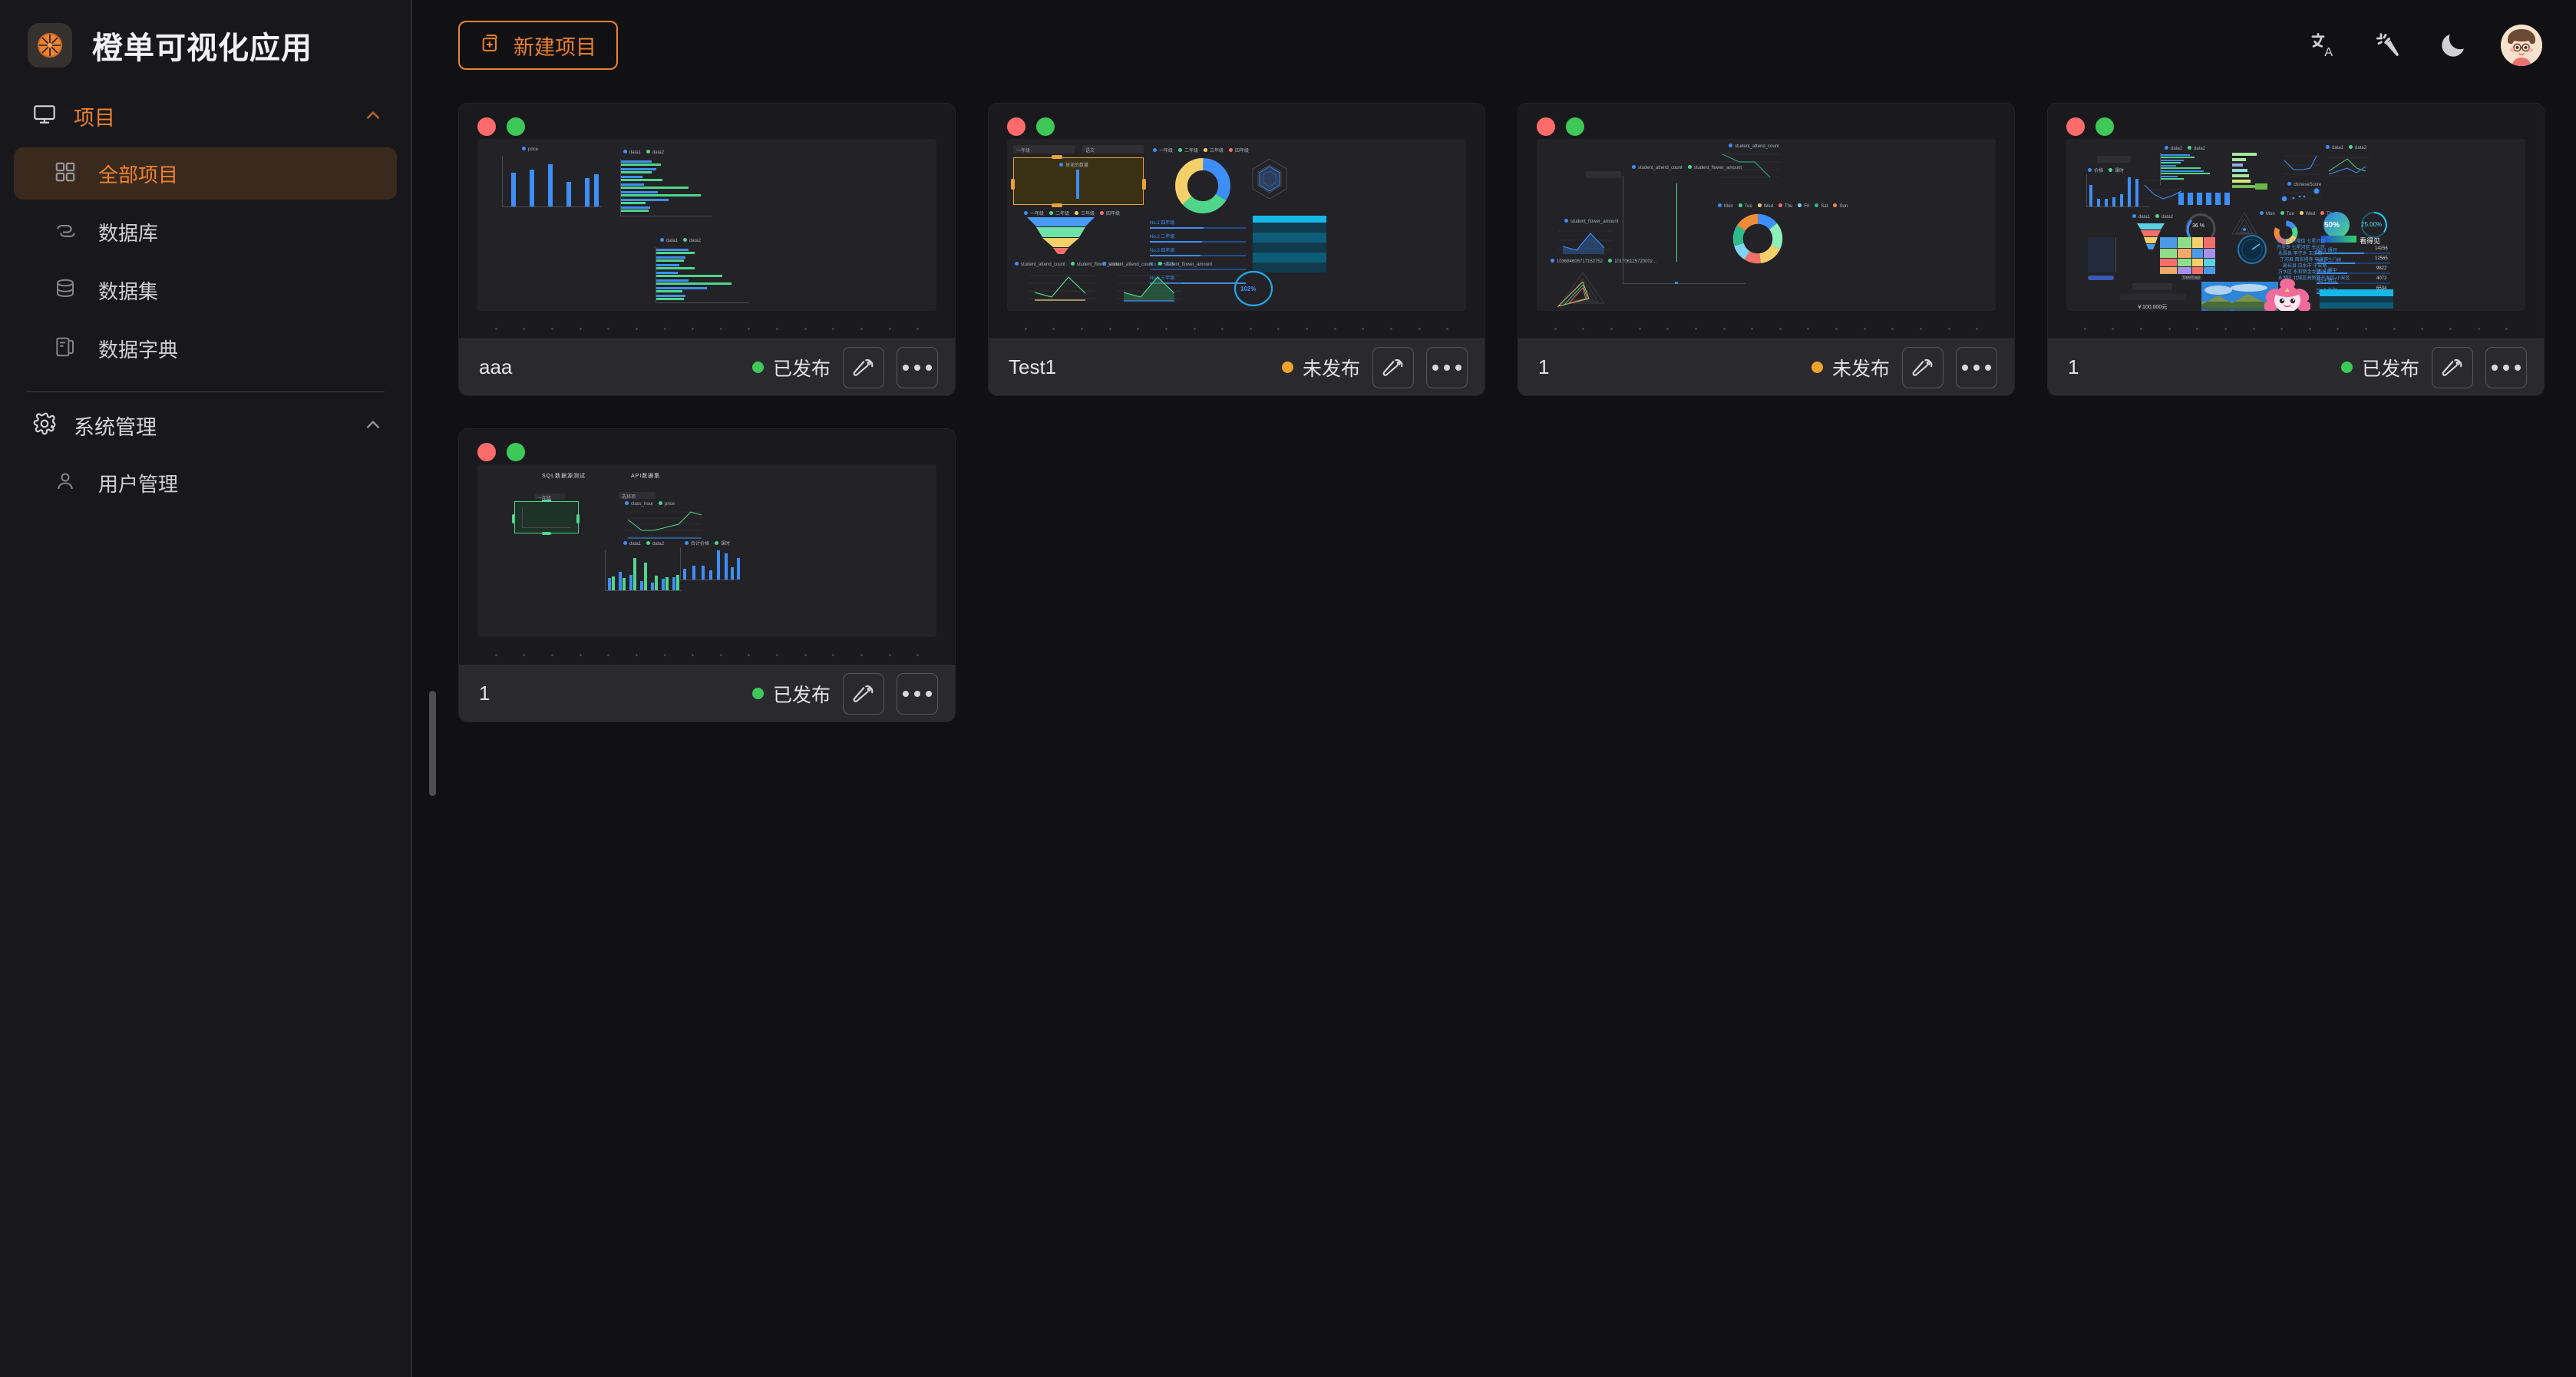 Image resolution: width=2576 pixels, height=1377 pixels. What do you see at coordinates (1033, 366) in the screenshot?
I see `project-name: Test1` at bounding box center [1033, 366].